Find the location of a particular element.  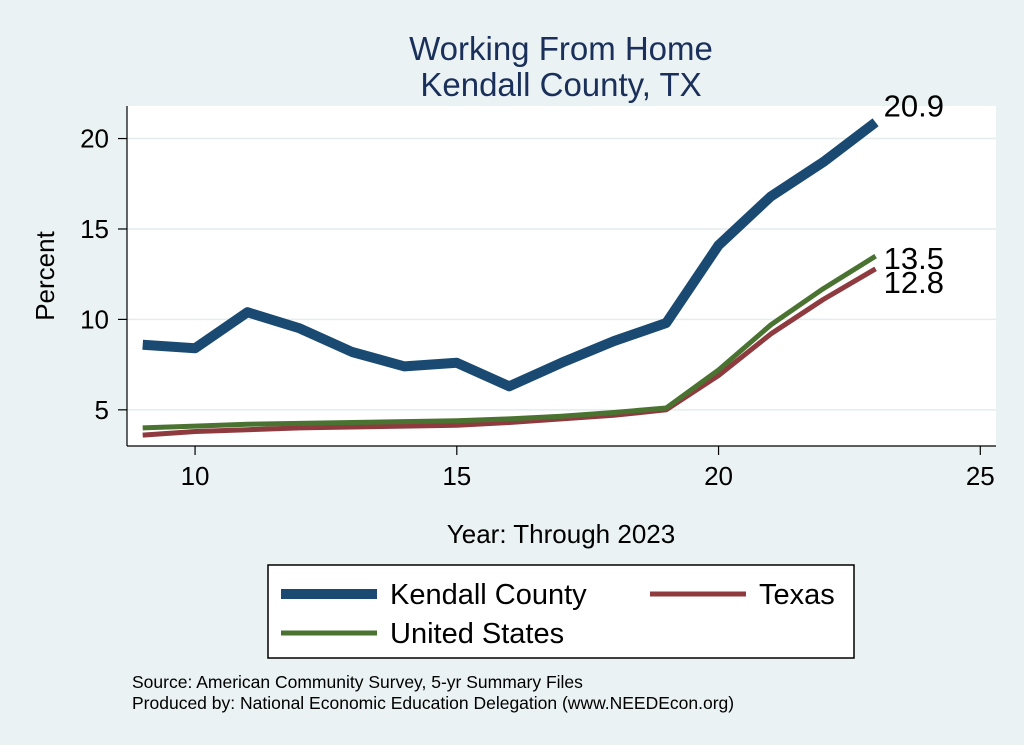

legend-box is located at coordinates (561, 611).